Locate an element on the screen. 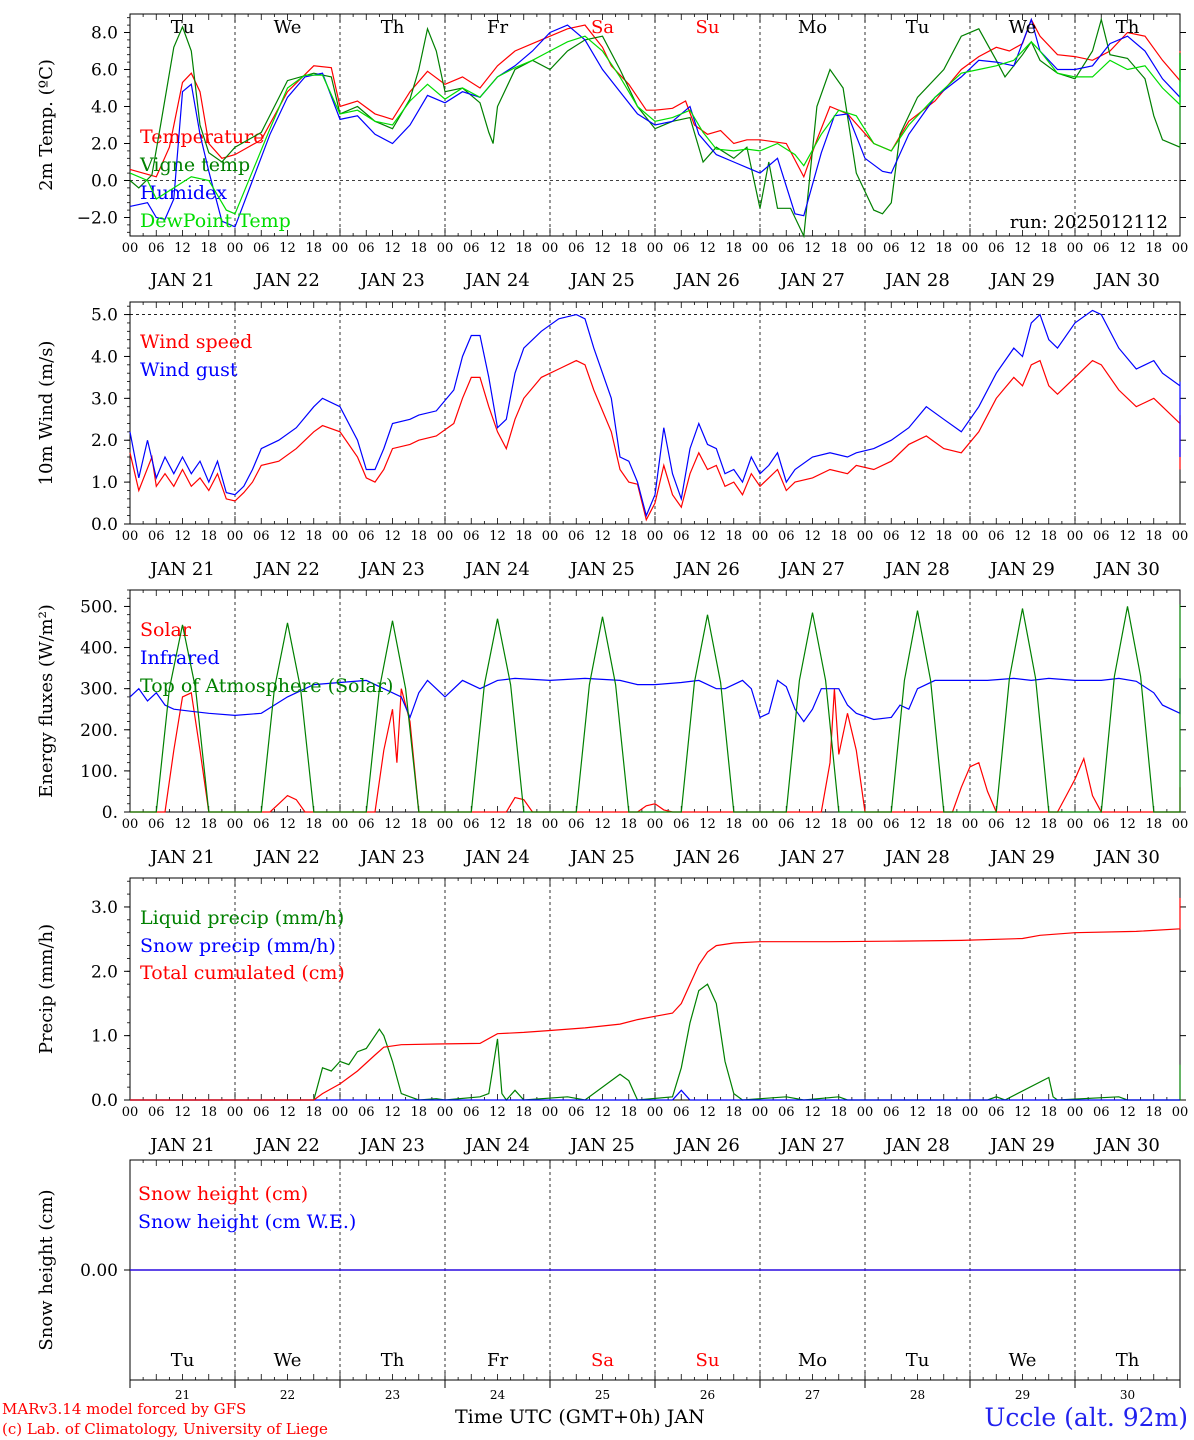  day-number-label: 21 is located at coordinates (182, 1395).